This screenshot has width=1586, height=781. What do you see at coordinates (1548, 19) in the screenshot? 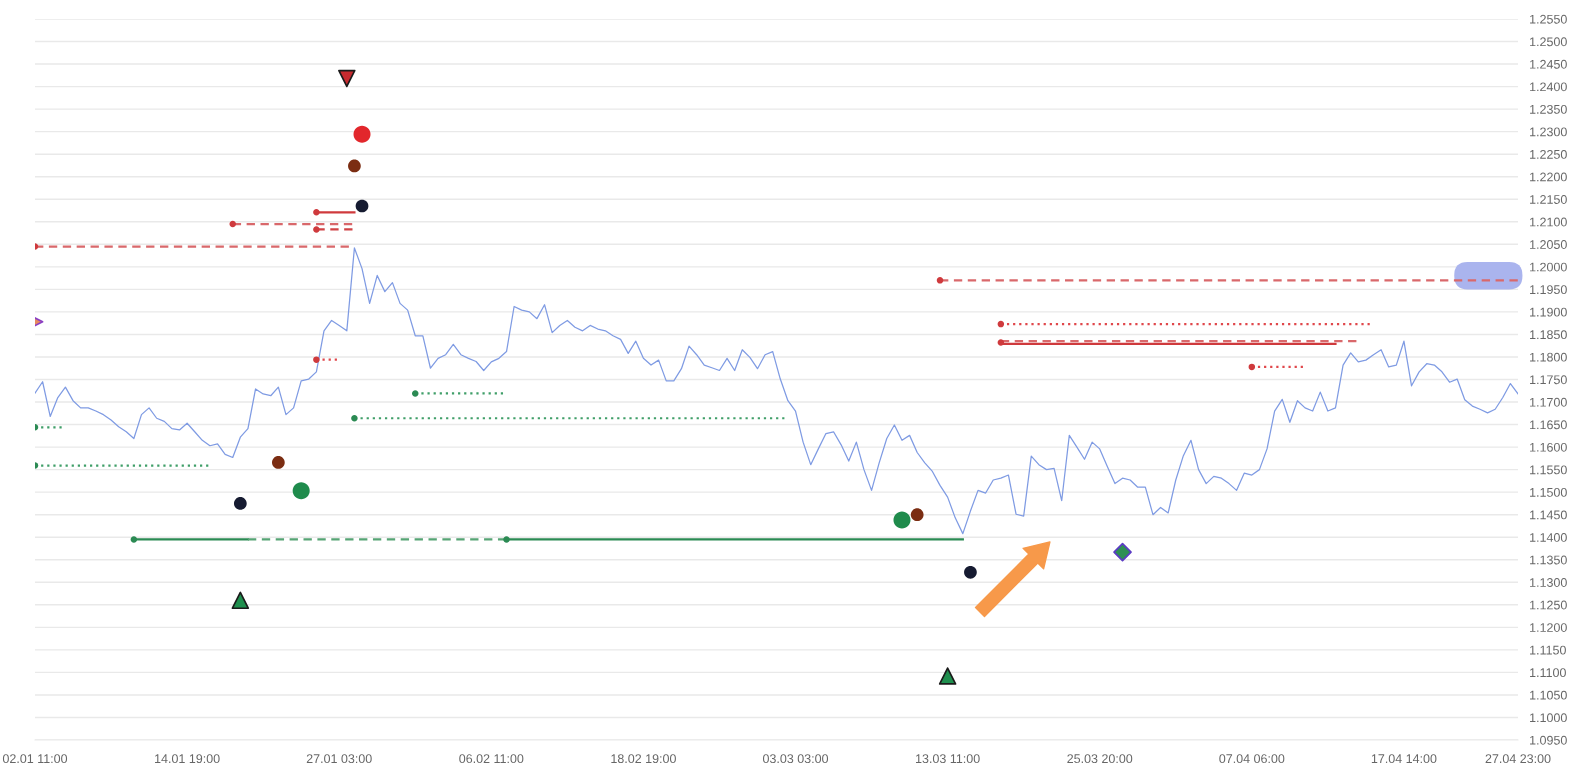
I see `y-tick-label: 1.2550` at bounding box center [1548, 19].